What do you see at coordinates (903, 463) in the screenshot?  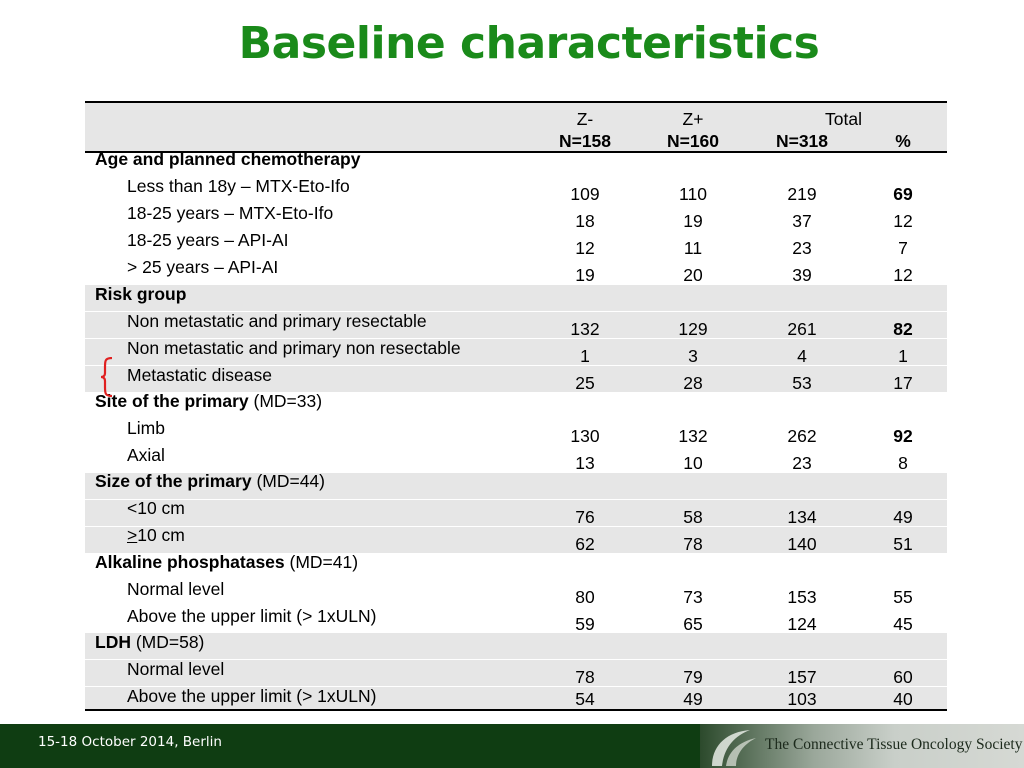 I see `cell-percent: 8` at bounding box center [903, 463].